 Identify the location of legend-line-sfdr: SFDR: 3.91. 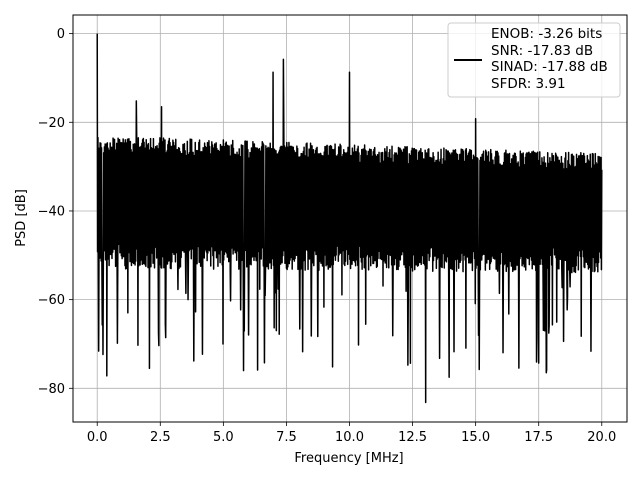
(528, 84).